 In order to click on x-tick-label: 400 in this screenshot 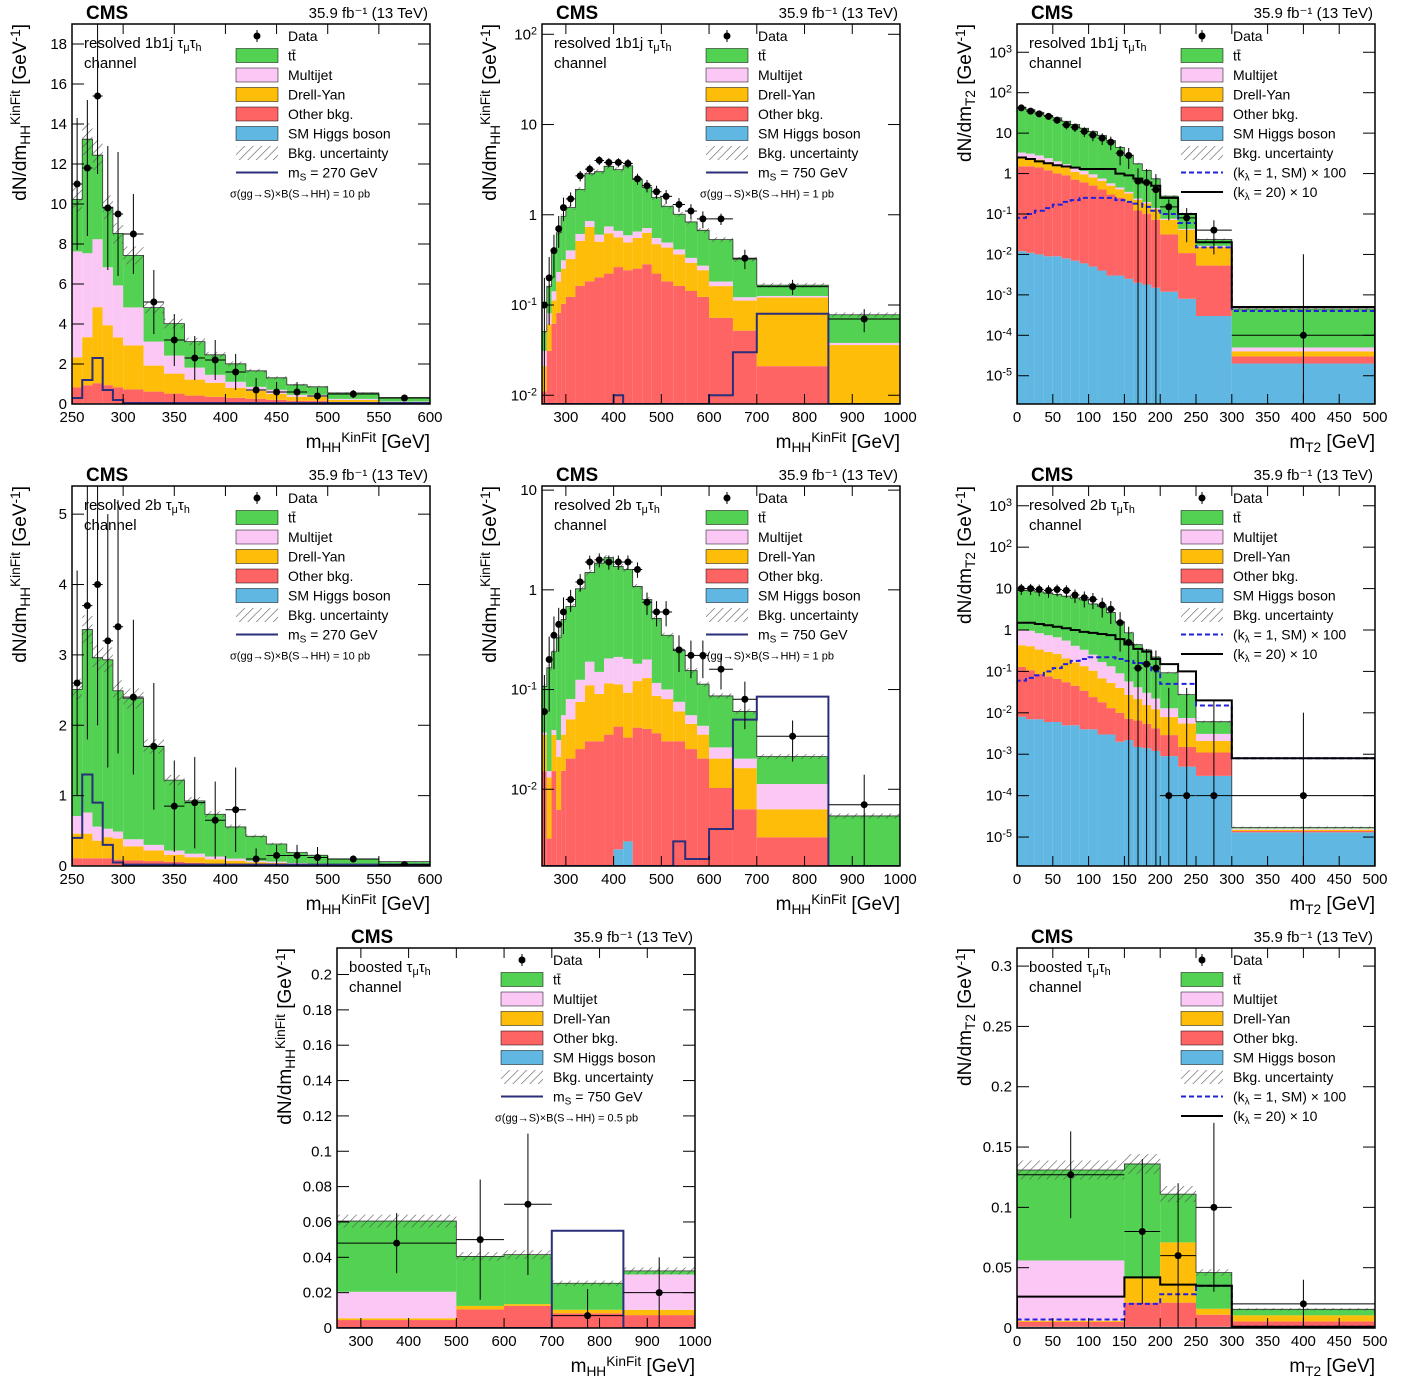, I will do `click(1303, 879)`.